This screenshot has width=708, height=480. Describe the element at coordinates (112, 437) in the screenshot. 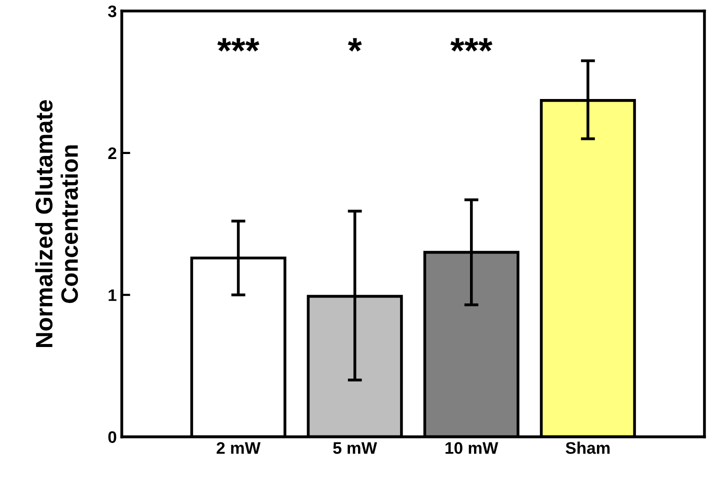

I see `y-tick-label: 0` at that location.